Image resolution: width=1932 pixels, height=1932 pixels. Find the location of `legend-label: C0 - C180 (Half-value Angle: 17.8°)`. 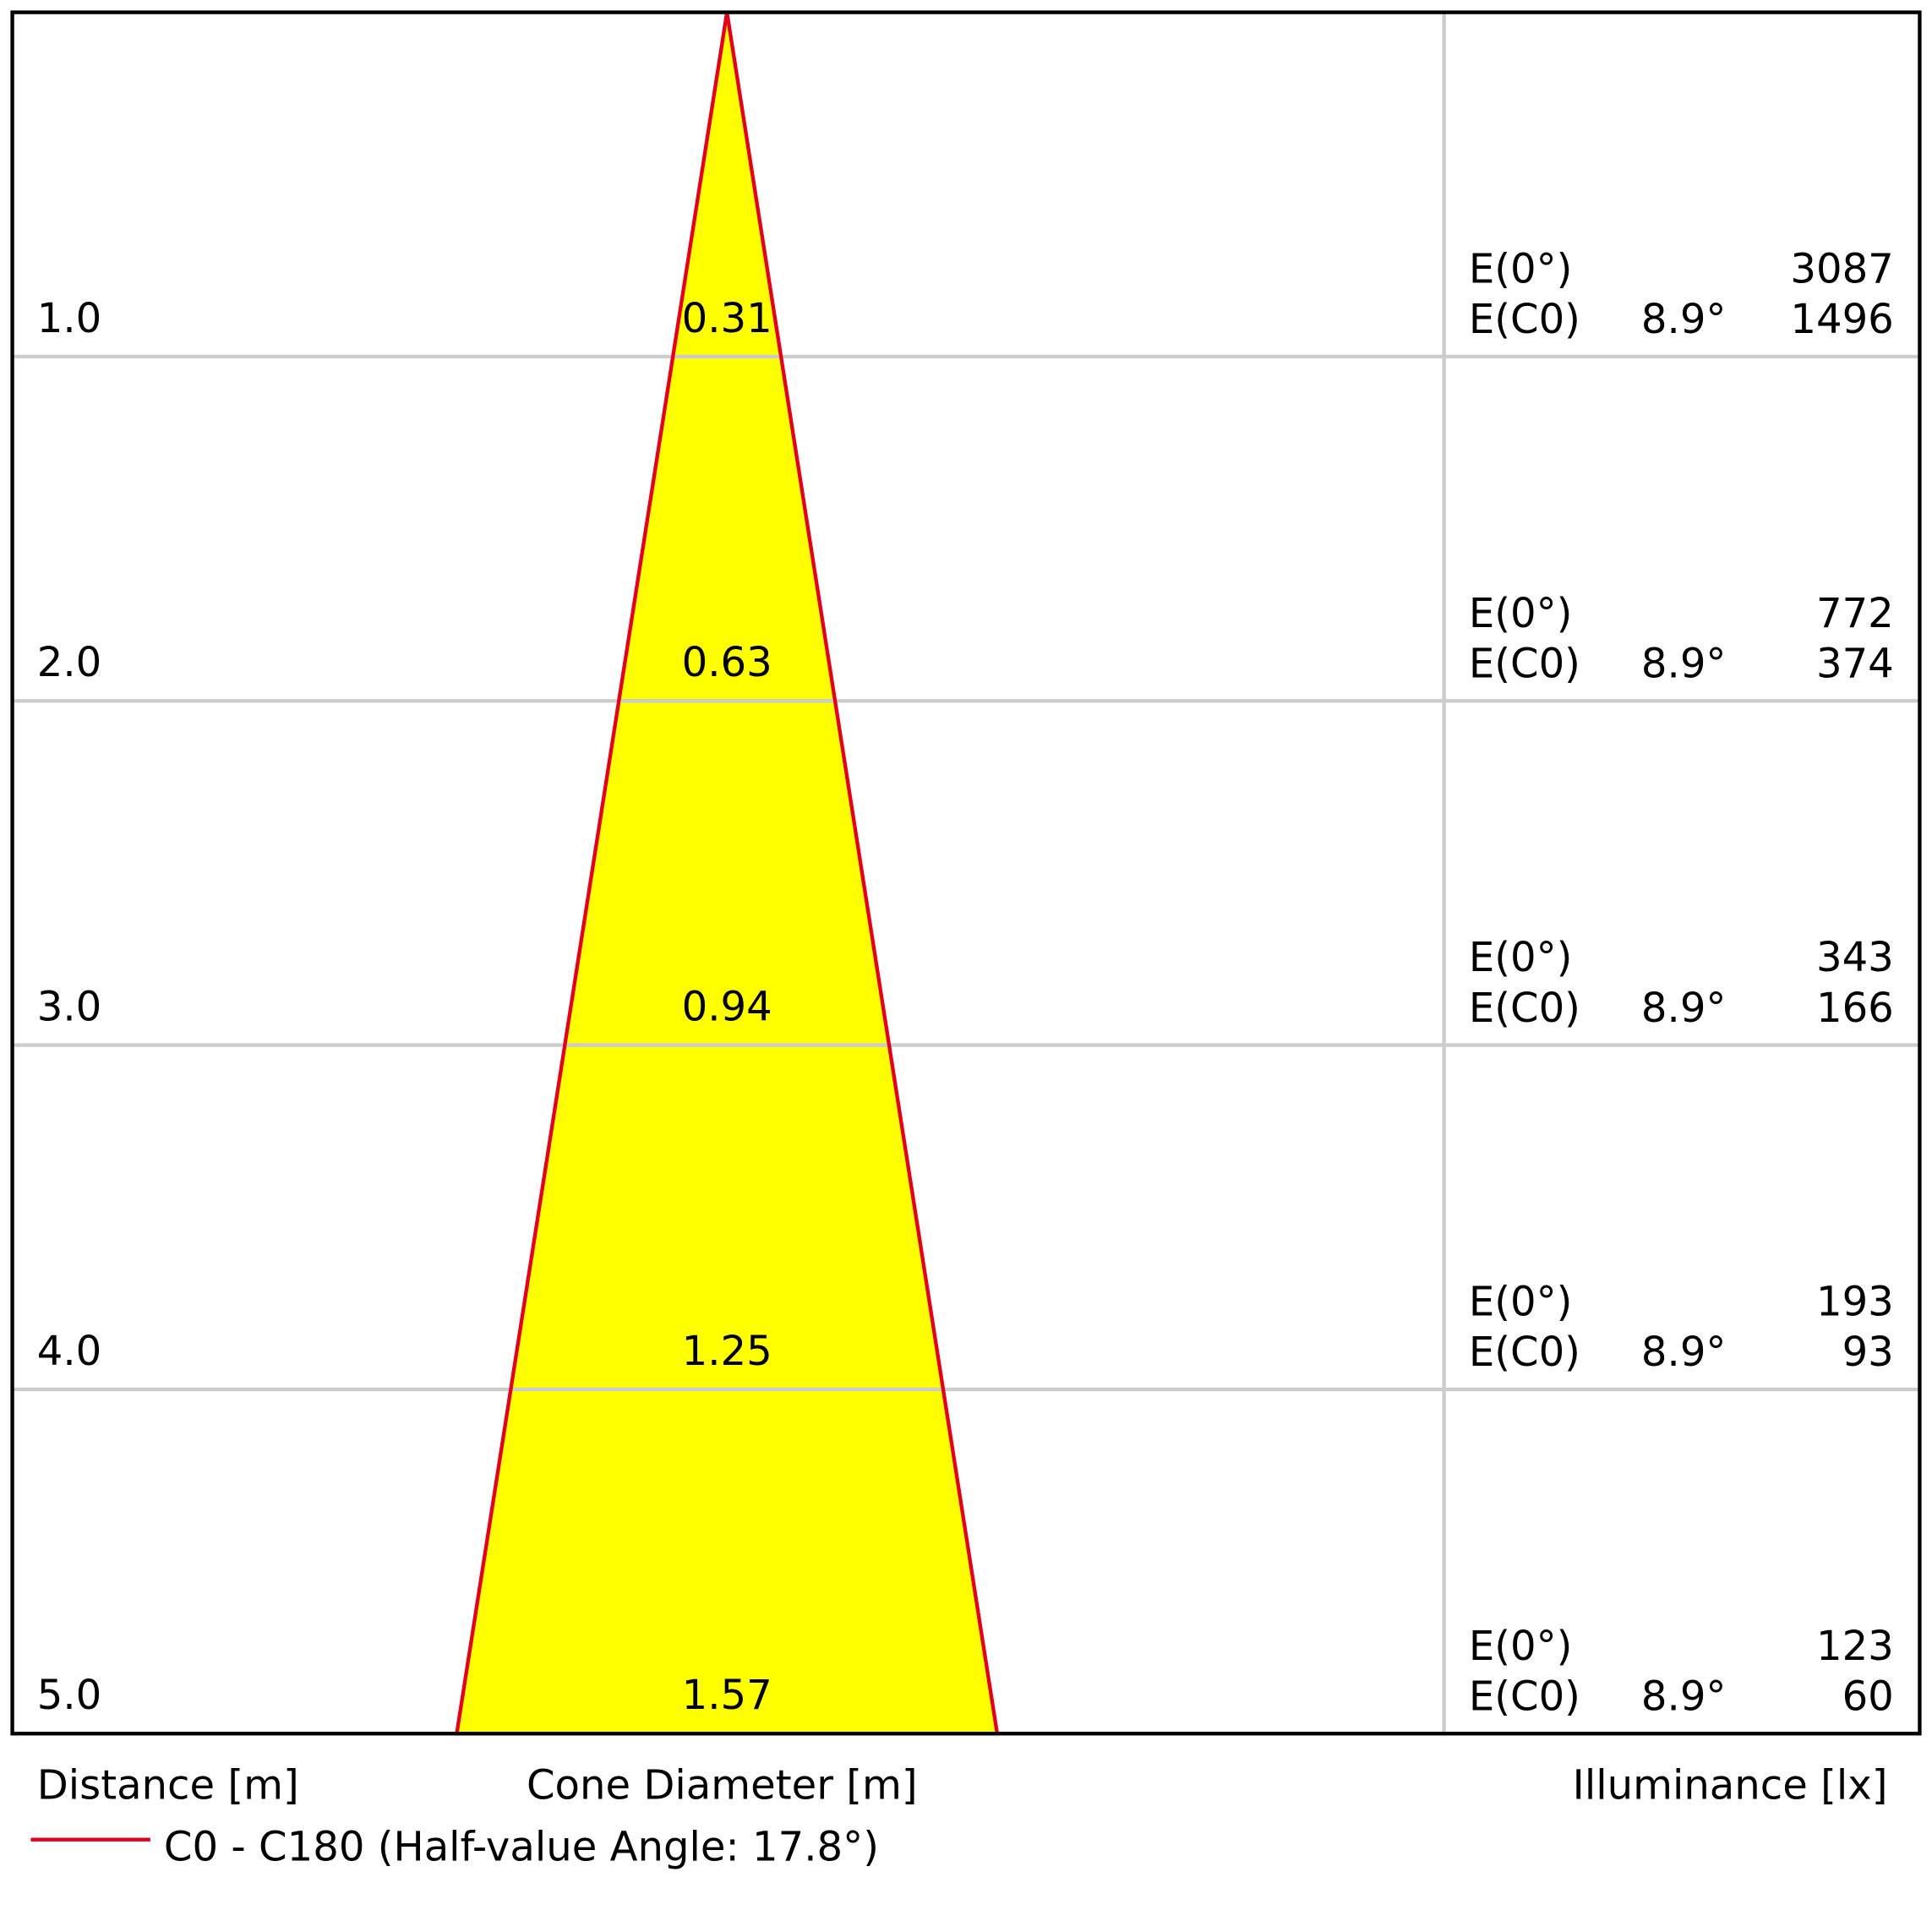

legend-label: C0 - C180 (Half-value Angle: 17.8°) is located at coordinates (521, 1846).